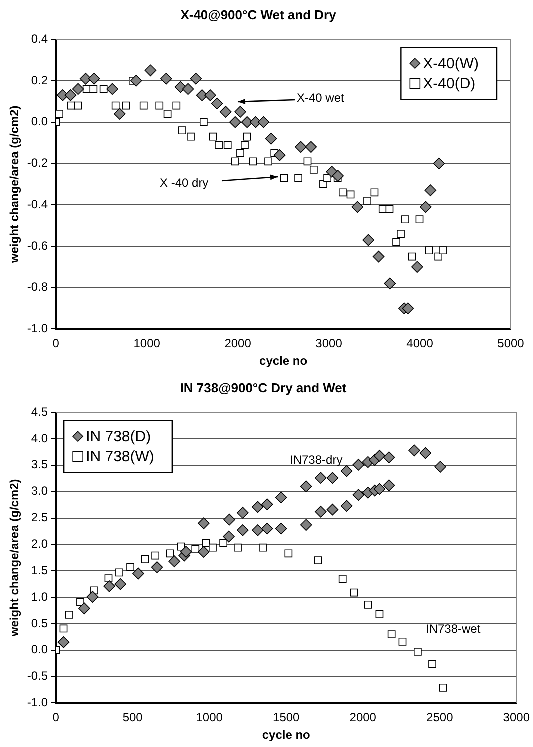  What do you see at coordinates (511, 343) in the screenshot?
I see `x-tick-label: 5000` at bounding box center [511, 343].